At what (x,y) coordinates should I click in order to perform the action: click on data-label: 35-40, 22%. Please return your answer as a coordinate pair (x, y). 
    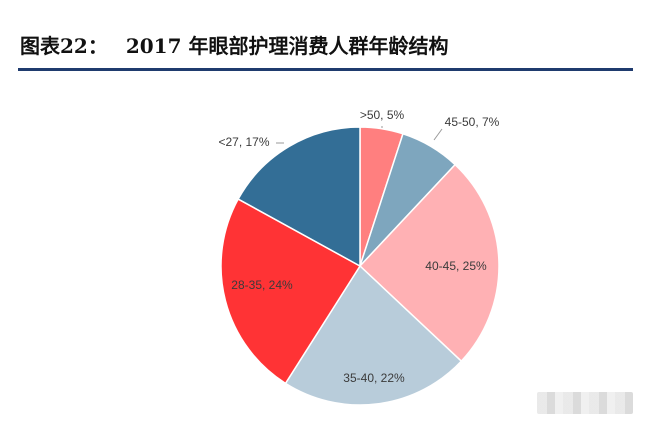
    Looking at the image, I should click on (374, 378).